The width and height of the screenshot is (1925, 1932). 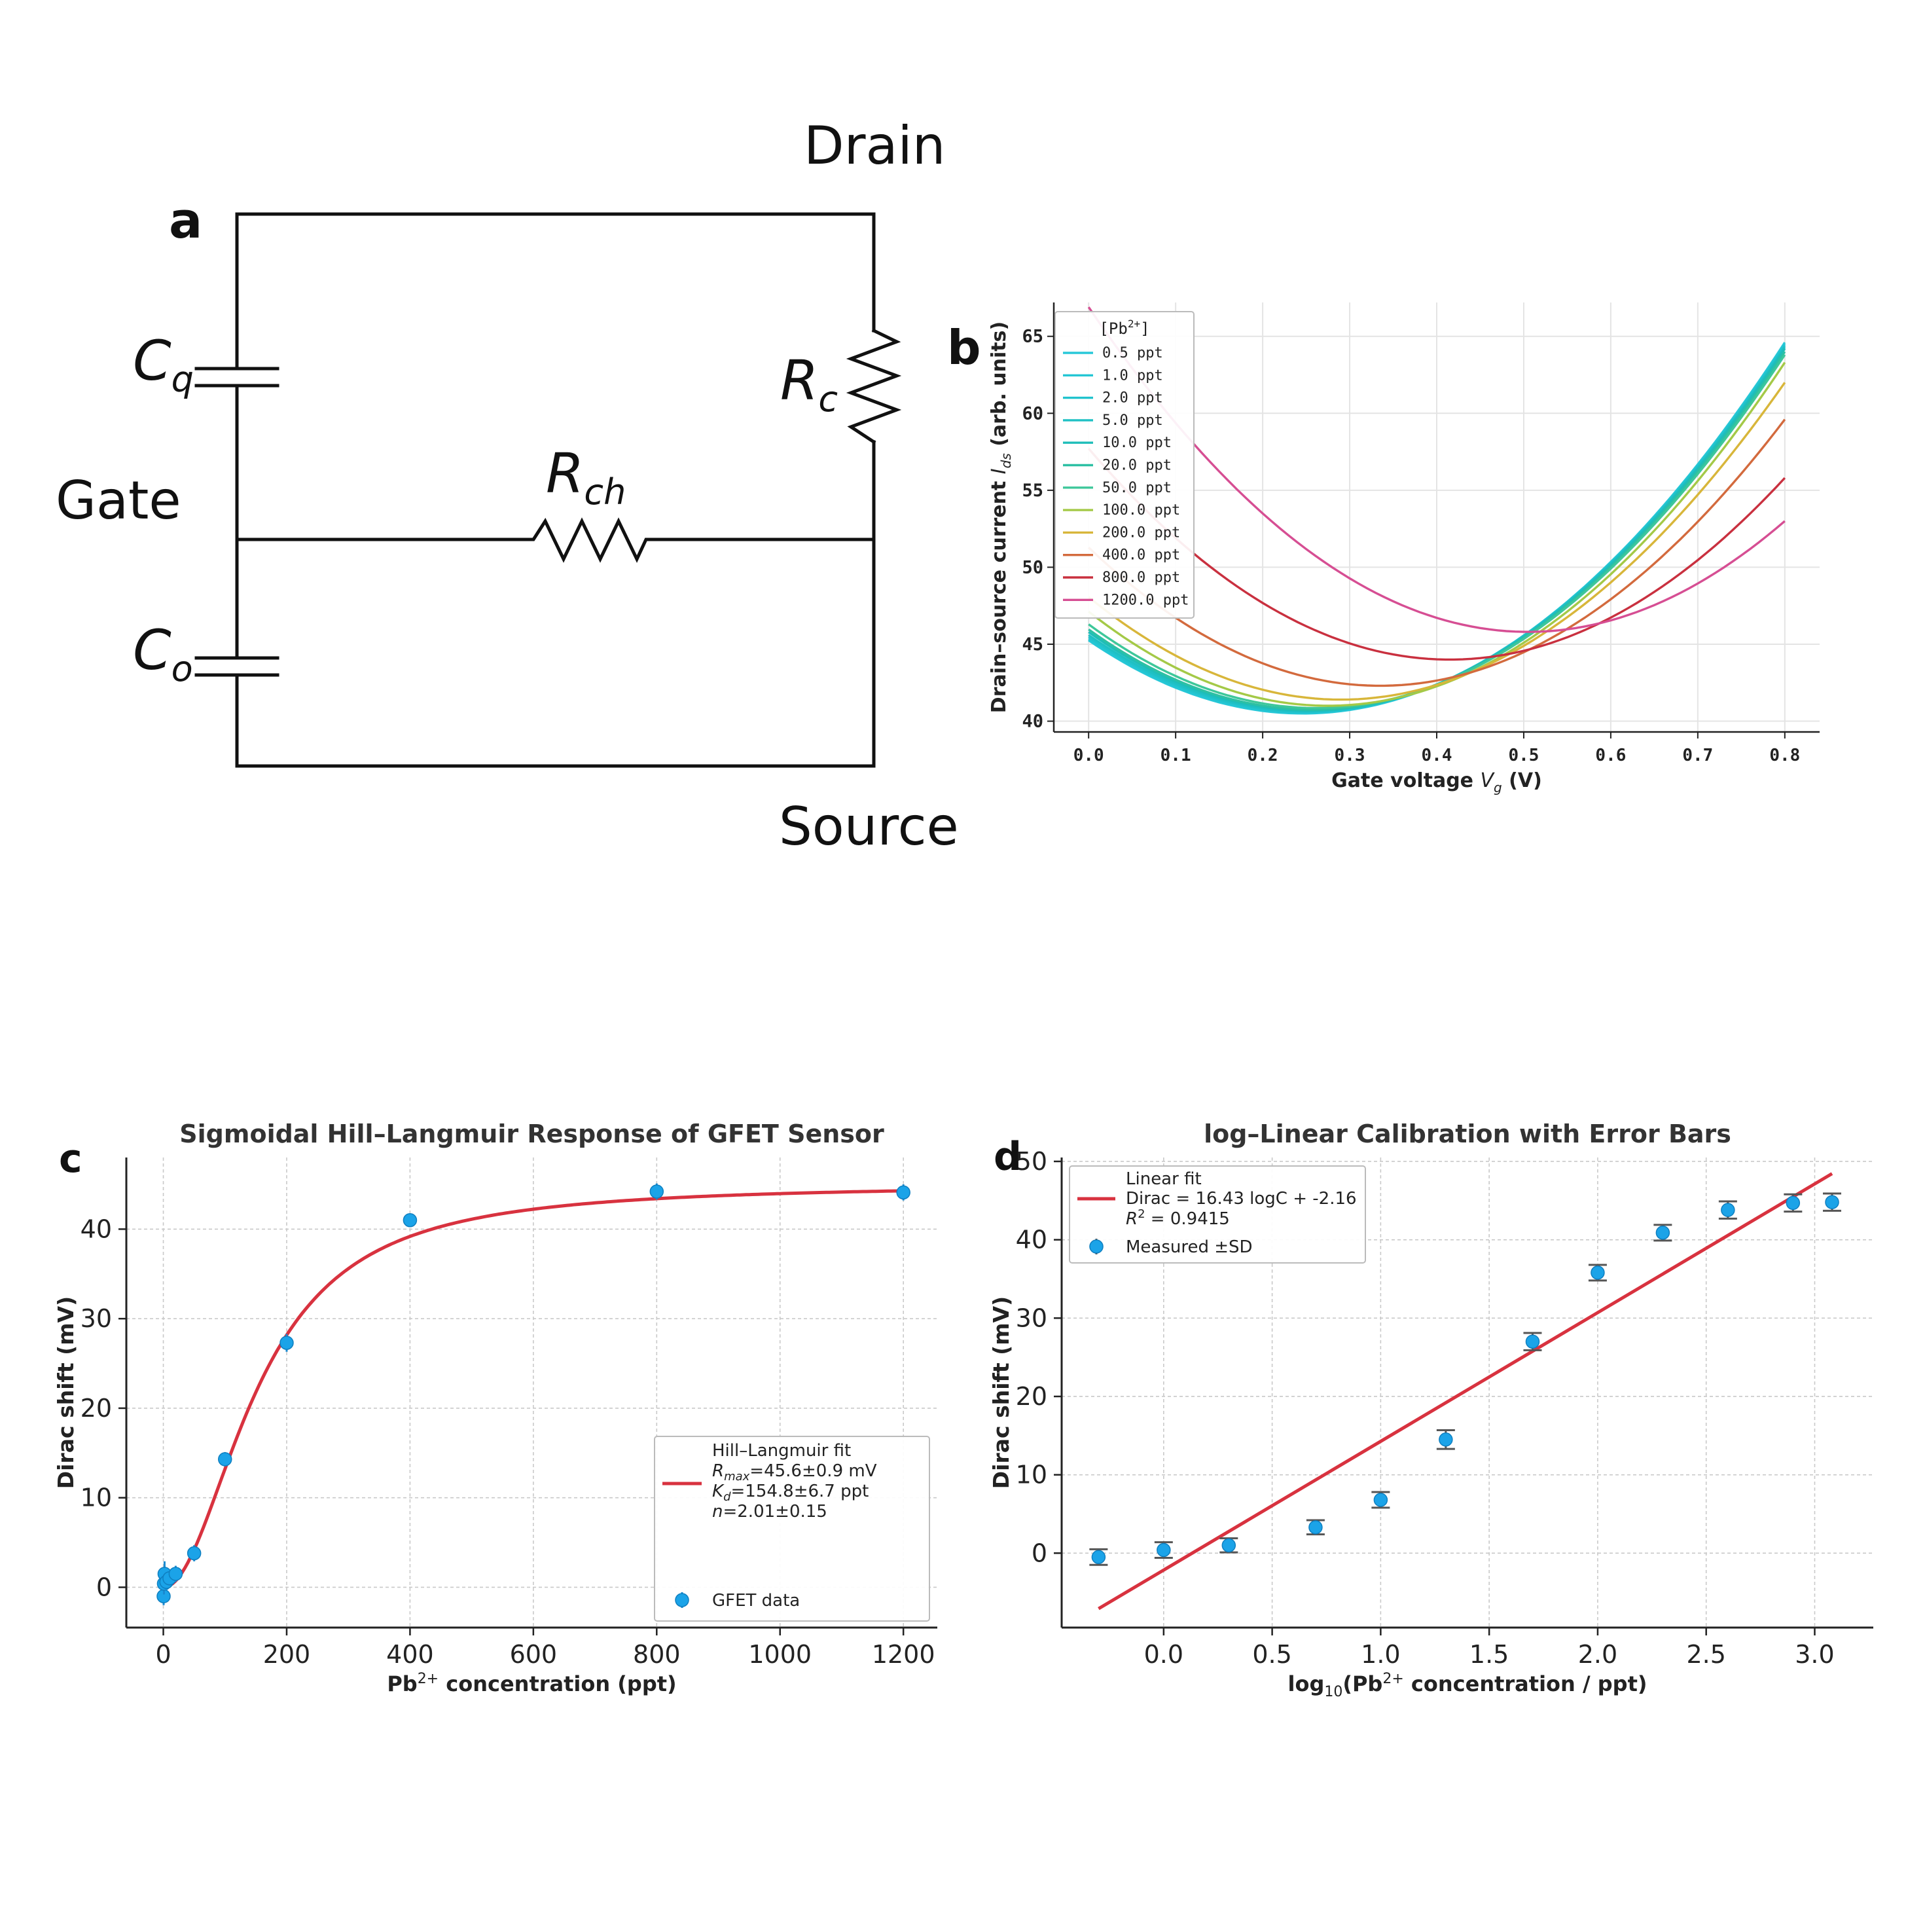 I want to click on rc-label: Rc, so click(x=809, y=384).